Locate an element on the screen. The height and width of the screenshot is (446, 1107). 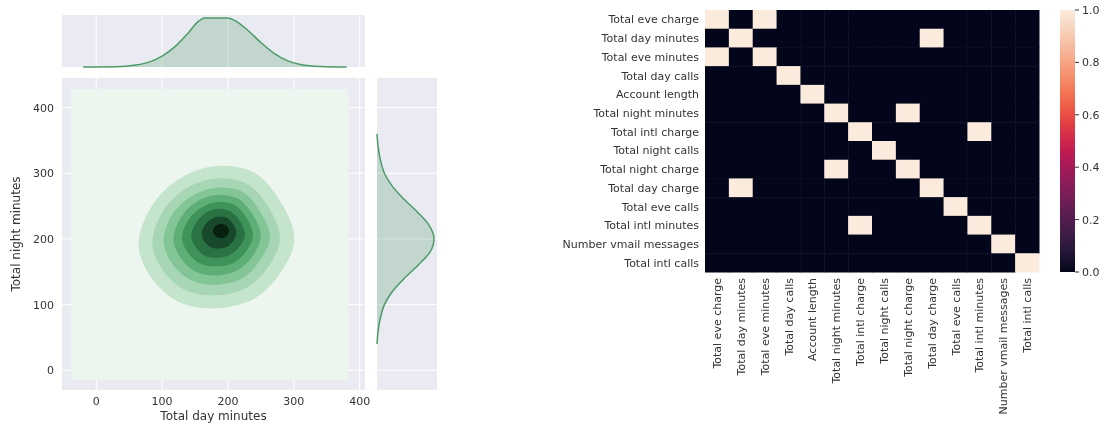
y-tick-label: Total eve minutes is located at coordinates (650, 57).